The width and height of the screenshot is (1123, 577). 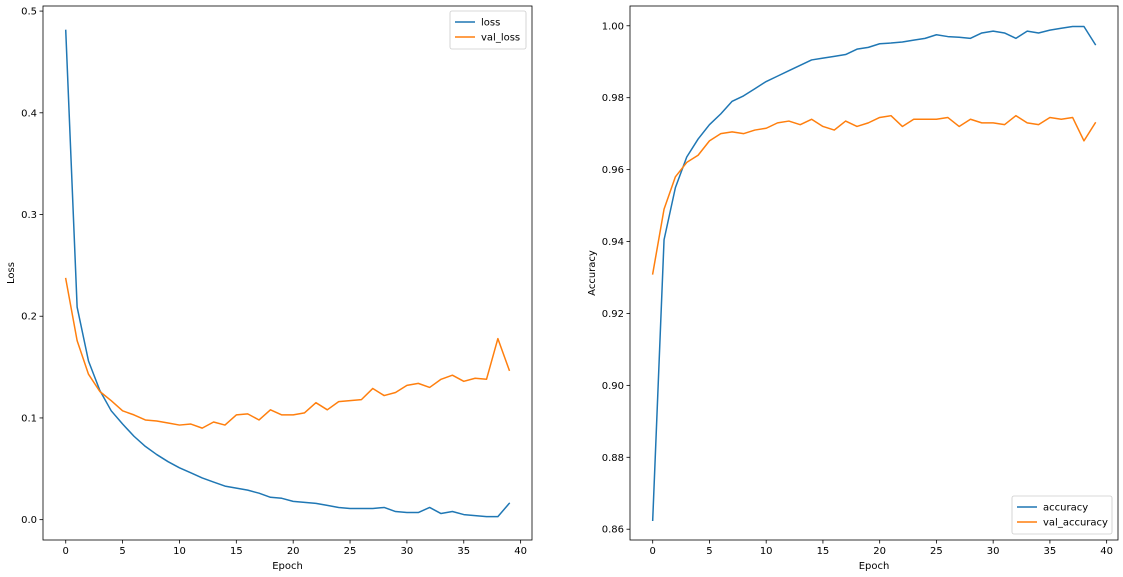 I want to click on legend: accuracy val_accuracy, so click(x=1062, y=515).